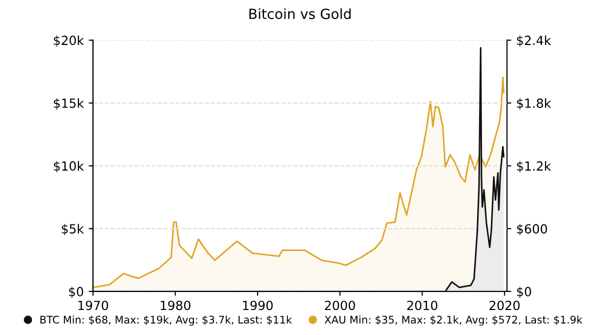 The height and width of the screenshot is (335, 600). What do you see at coordinates (422, 305) in the screenshot?
I see `x-tick-label: 2010` at bounding box center [422, 305].